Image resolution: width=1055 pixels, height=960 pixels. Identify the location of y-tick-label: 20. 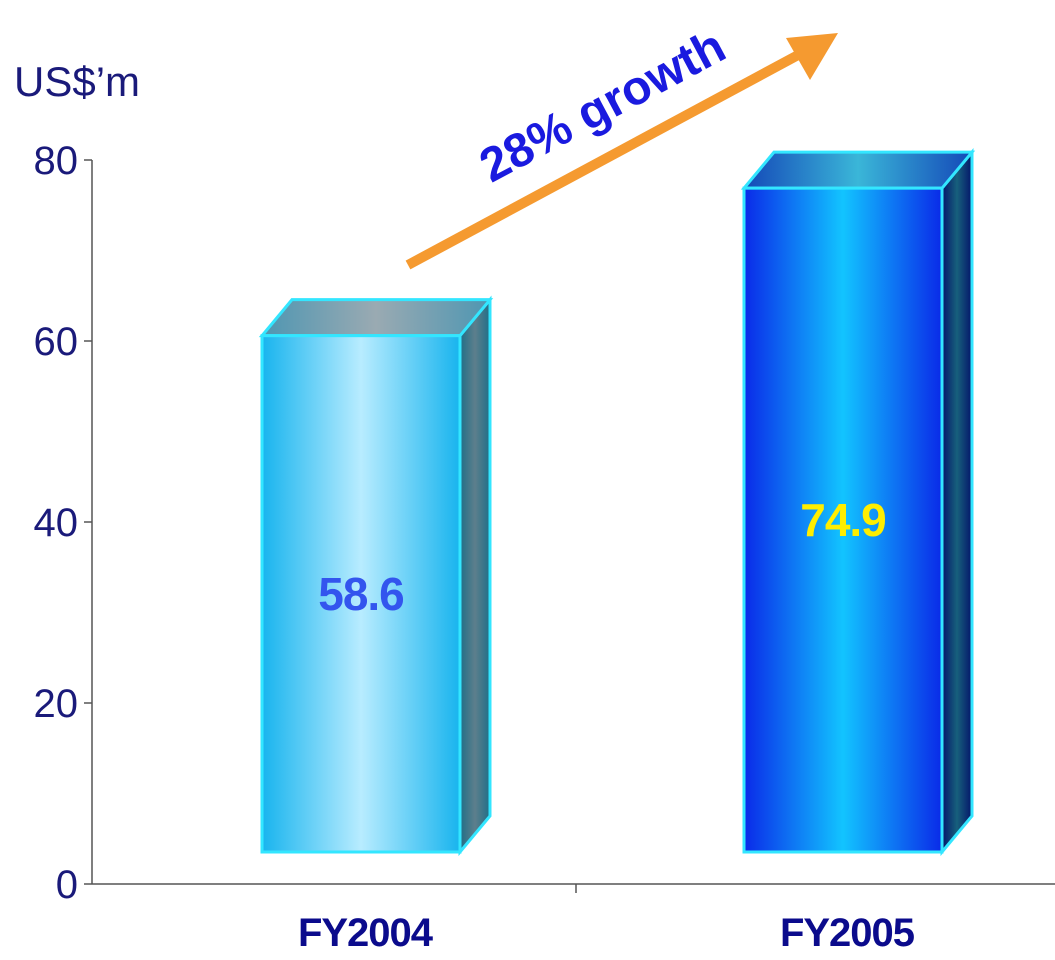
(56, 704).